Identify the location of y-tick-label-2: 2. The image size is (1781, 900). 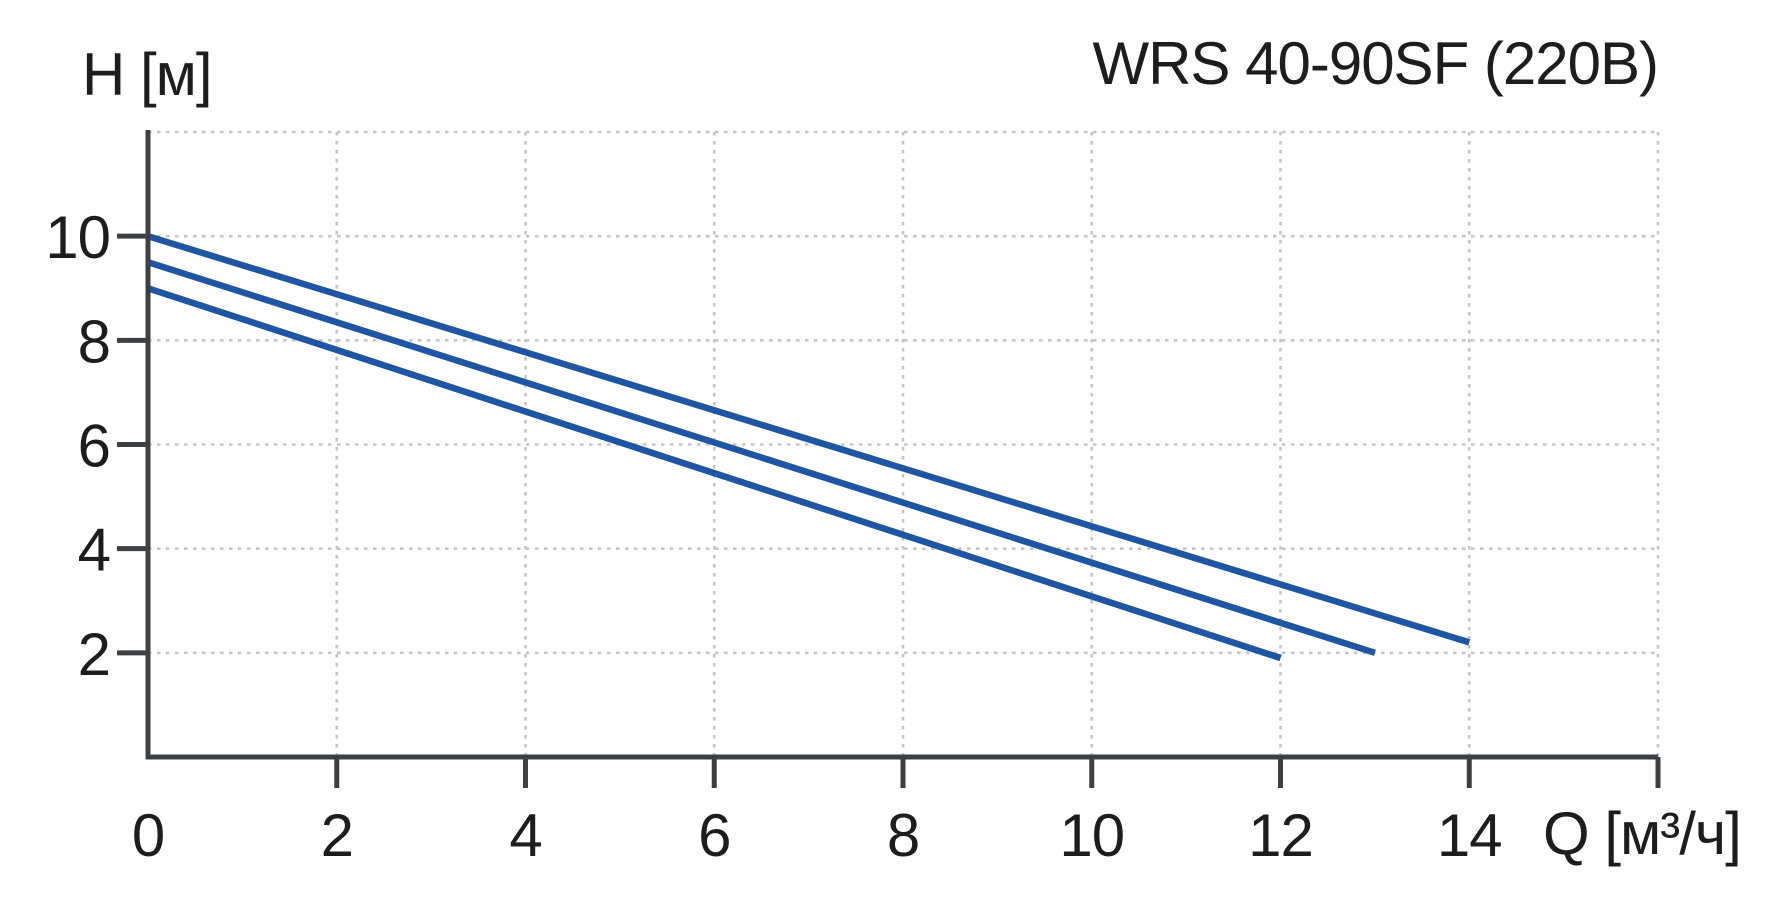
(94, 654).